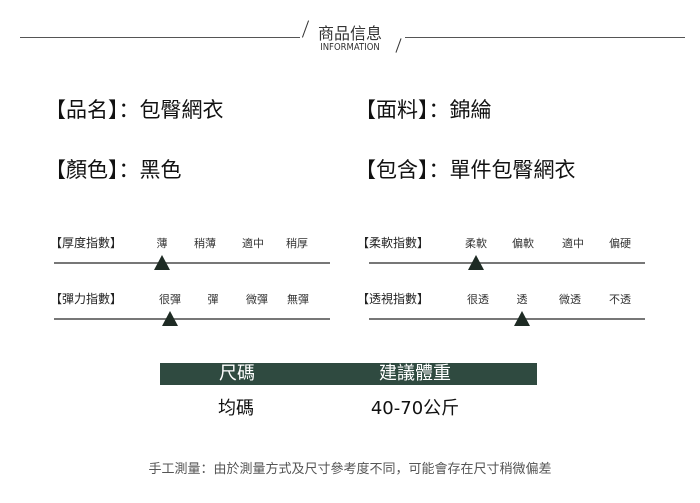 This screenshot has width=700, height=503. I want to click on scale-label: 【厚度指數】, so click(86, 243).